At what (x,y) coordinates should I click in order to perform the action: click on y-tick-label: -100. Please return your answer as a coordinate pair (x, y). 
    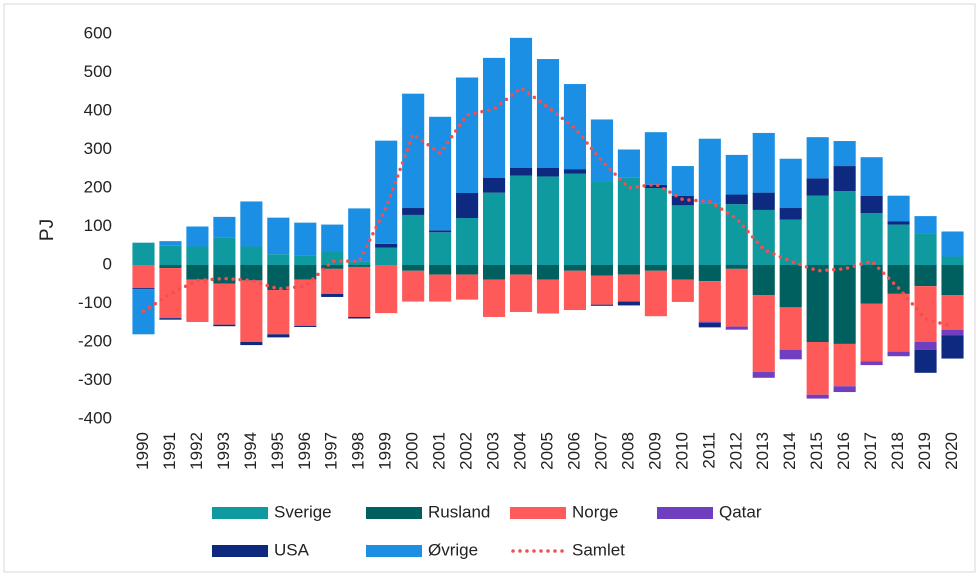
    Looking at the image, I should click on (95, 302).